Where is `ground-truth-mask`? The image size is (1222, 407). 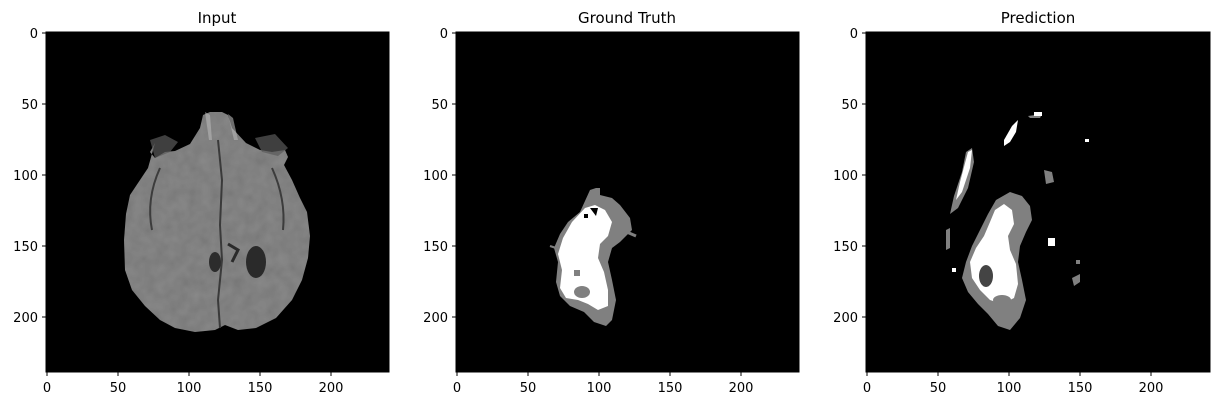
ground-truth-mask is located at coordinates (593, 257).